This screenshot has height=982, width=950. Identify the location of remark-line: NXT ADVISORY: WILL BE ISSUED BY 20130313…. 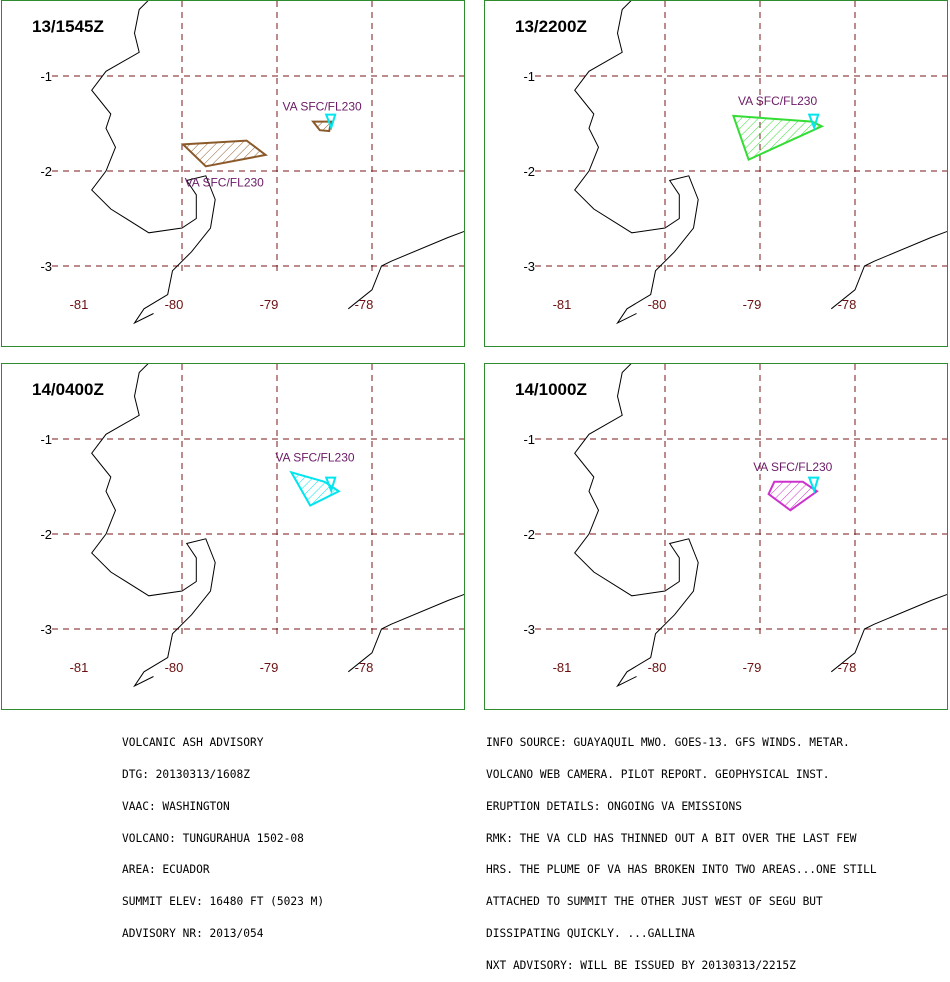
(641, 965).